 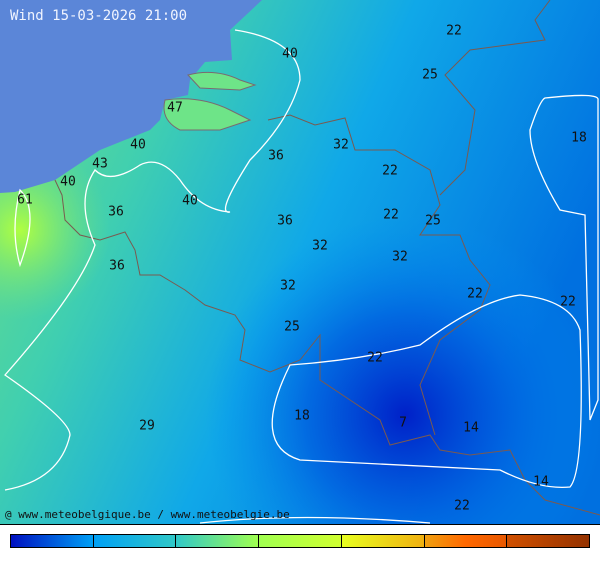 What do you see at coordinates (175, 108) in the screenshot?
I see `wind-speed-label: 47` at bounding box center [175, 108].